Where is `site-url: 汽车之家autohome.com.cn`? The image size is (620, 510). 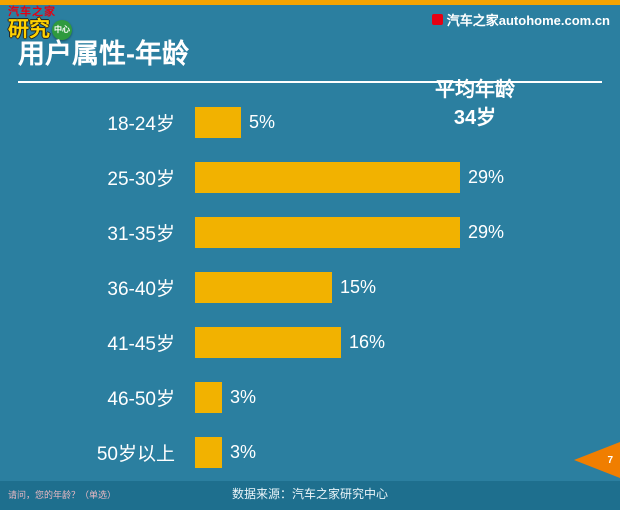
site-url: 汽车之家autohome.com.cn is located at coordinates (520, 19).